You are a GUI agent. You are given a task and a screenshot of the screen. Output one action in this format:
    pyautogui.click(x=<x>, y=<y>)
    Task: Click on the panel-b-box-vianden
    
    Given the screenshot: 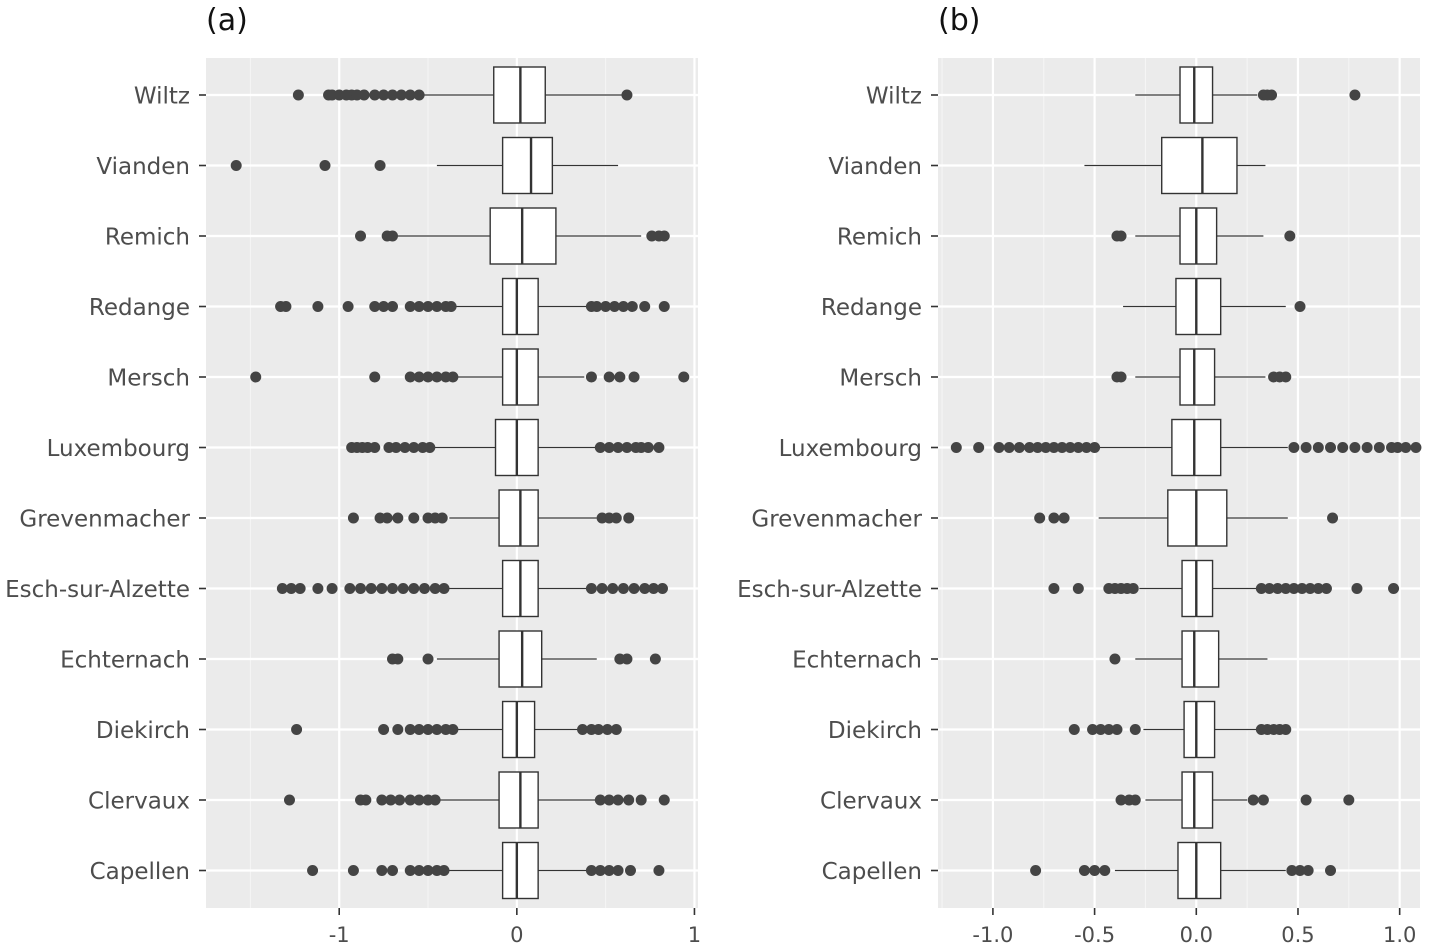 What is the action you would take?
    pyautogui.click(x=1175, y=165)
    